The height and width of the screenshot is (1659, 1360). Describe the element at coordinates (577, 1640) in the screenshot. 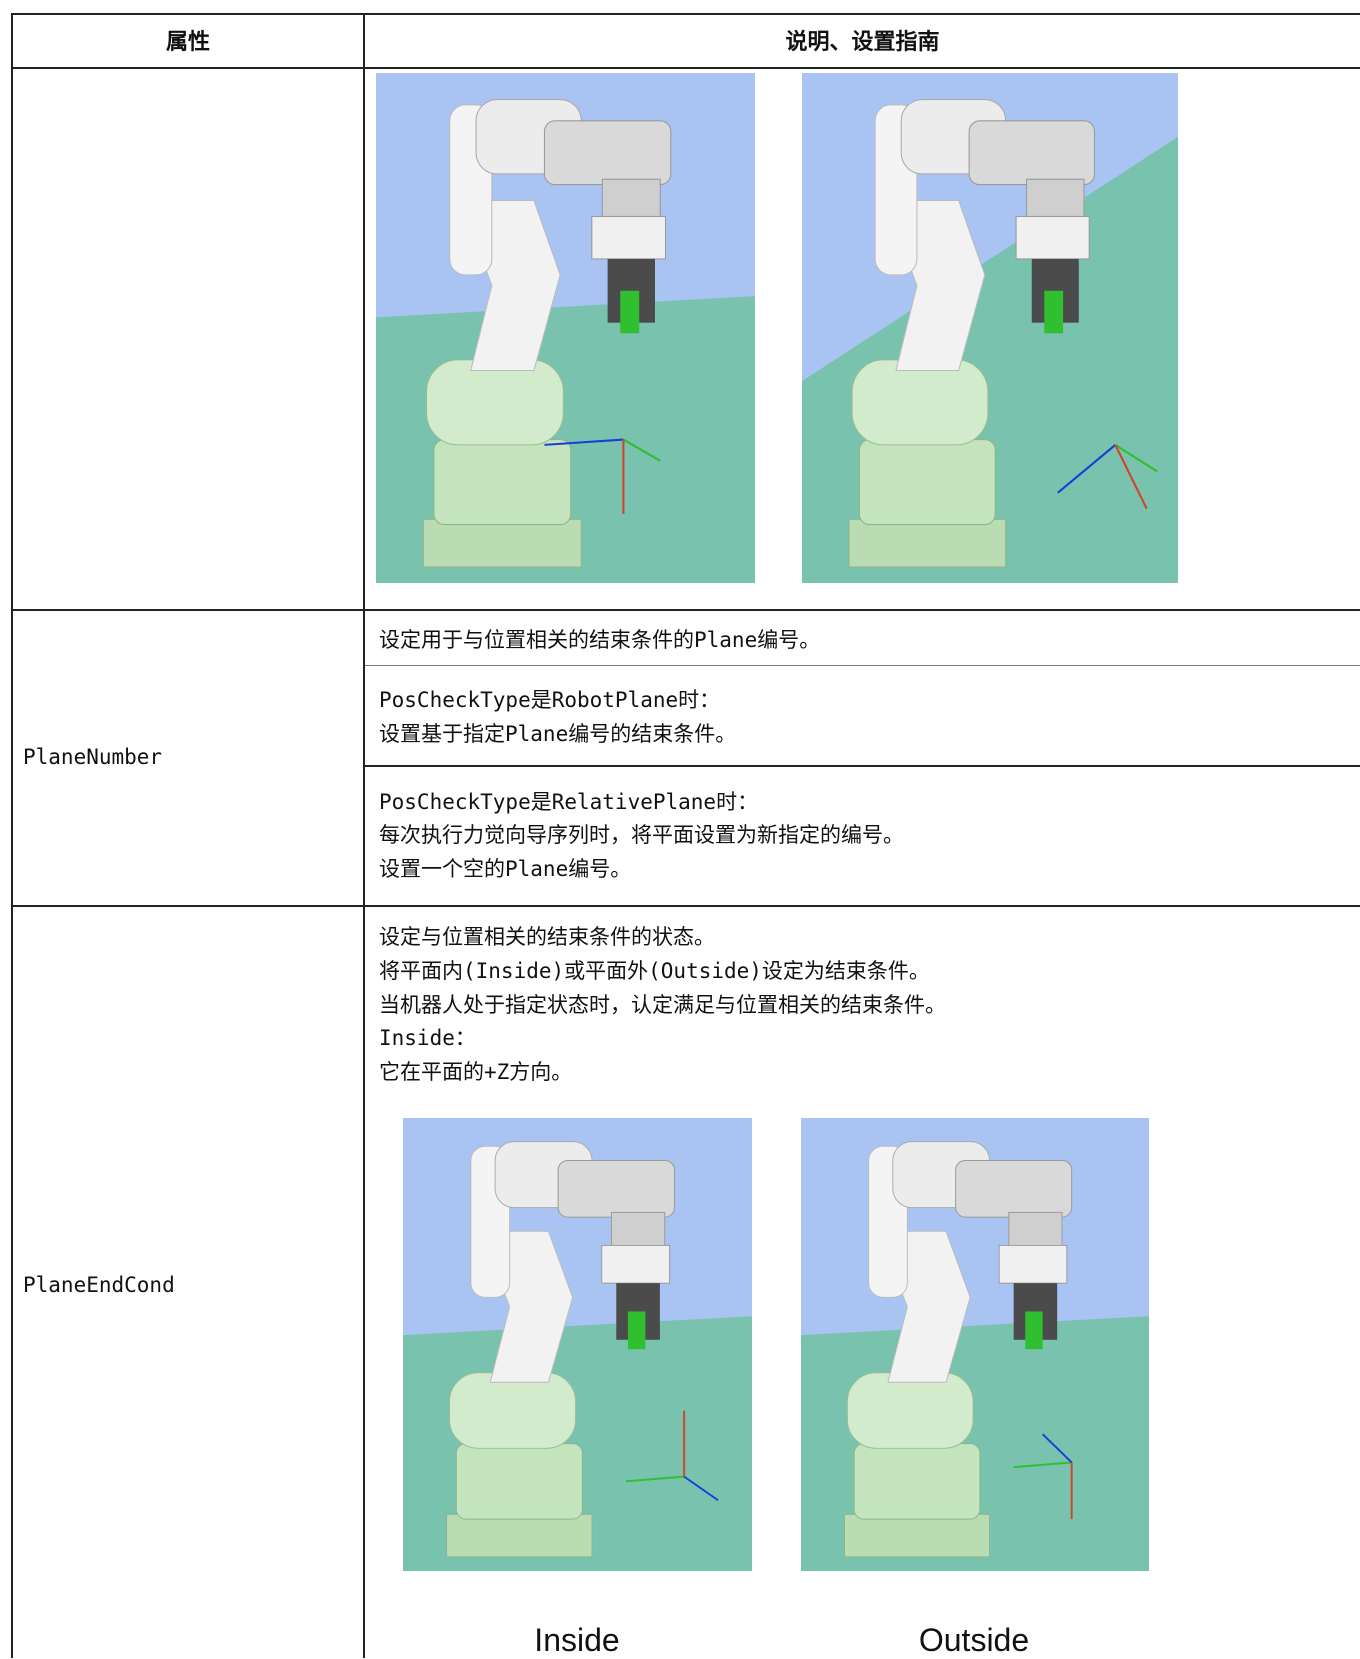

I see `figure-caption: Inside` at that location.